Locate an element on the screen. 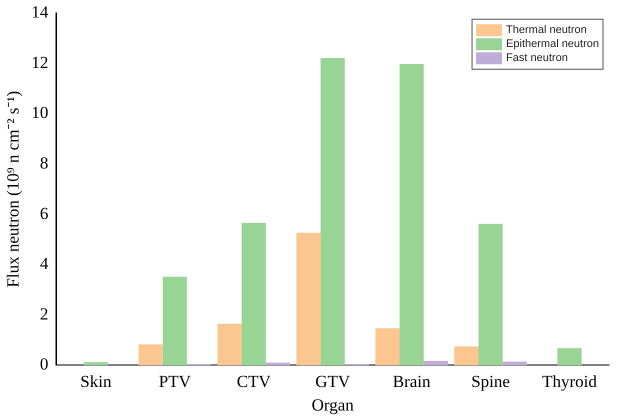  y-tick-label: 0 is located at coordinates (44, 364).